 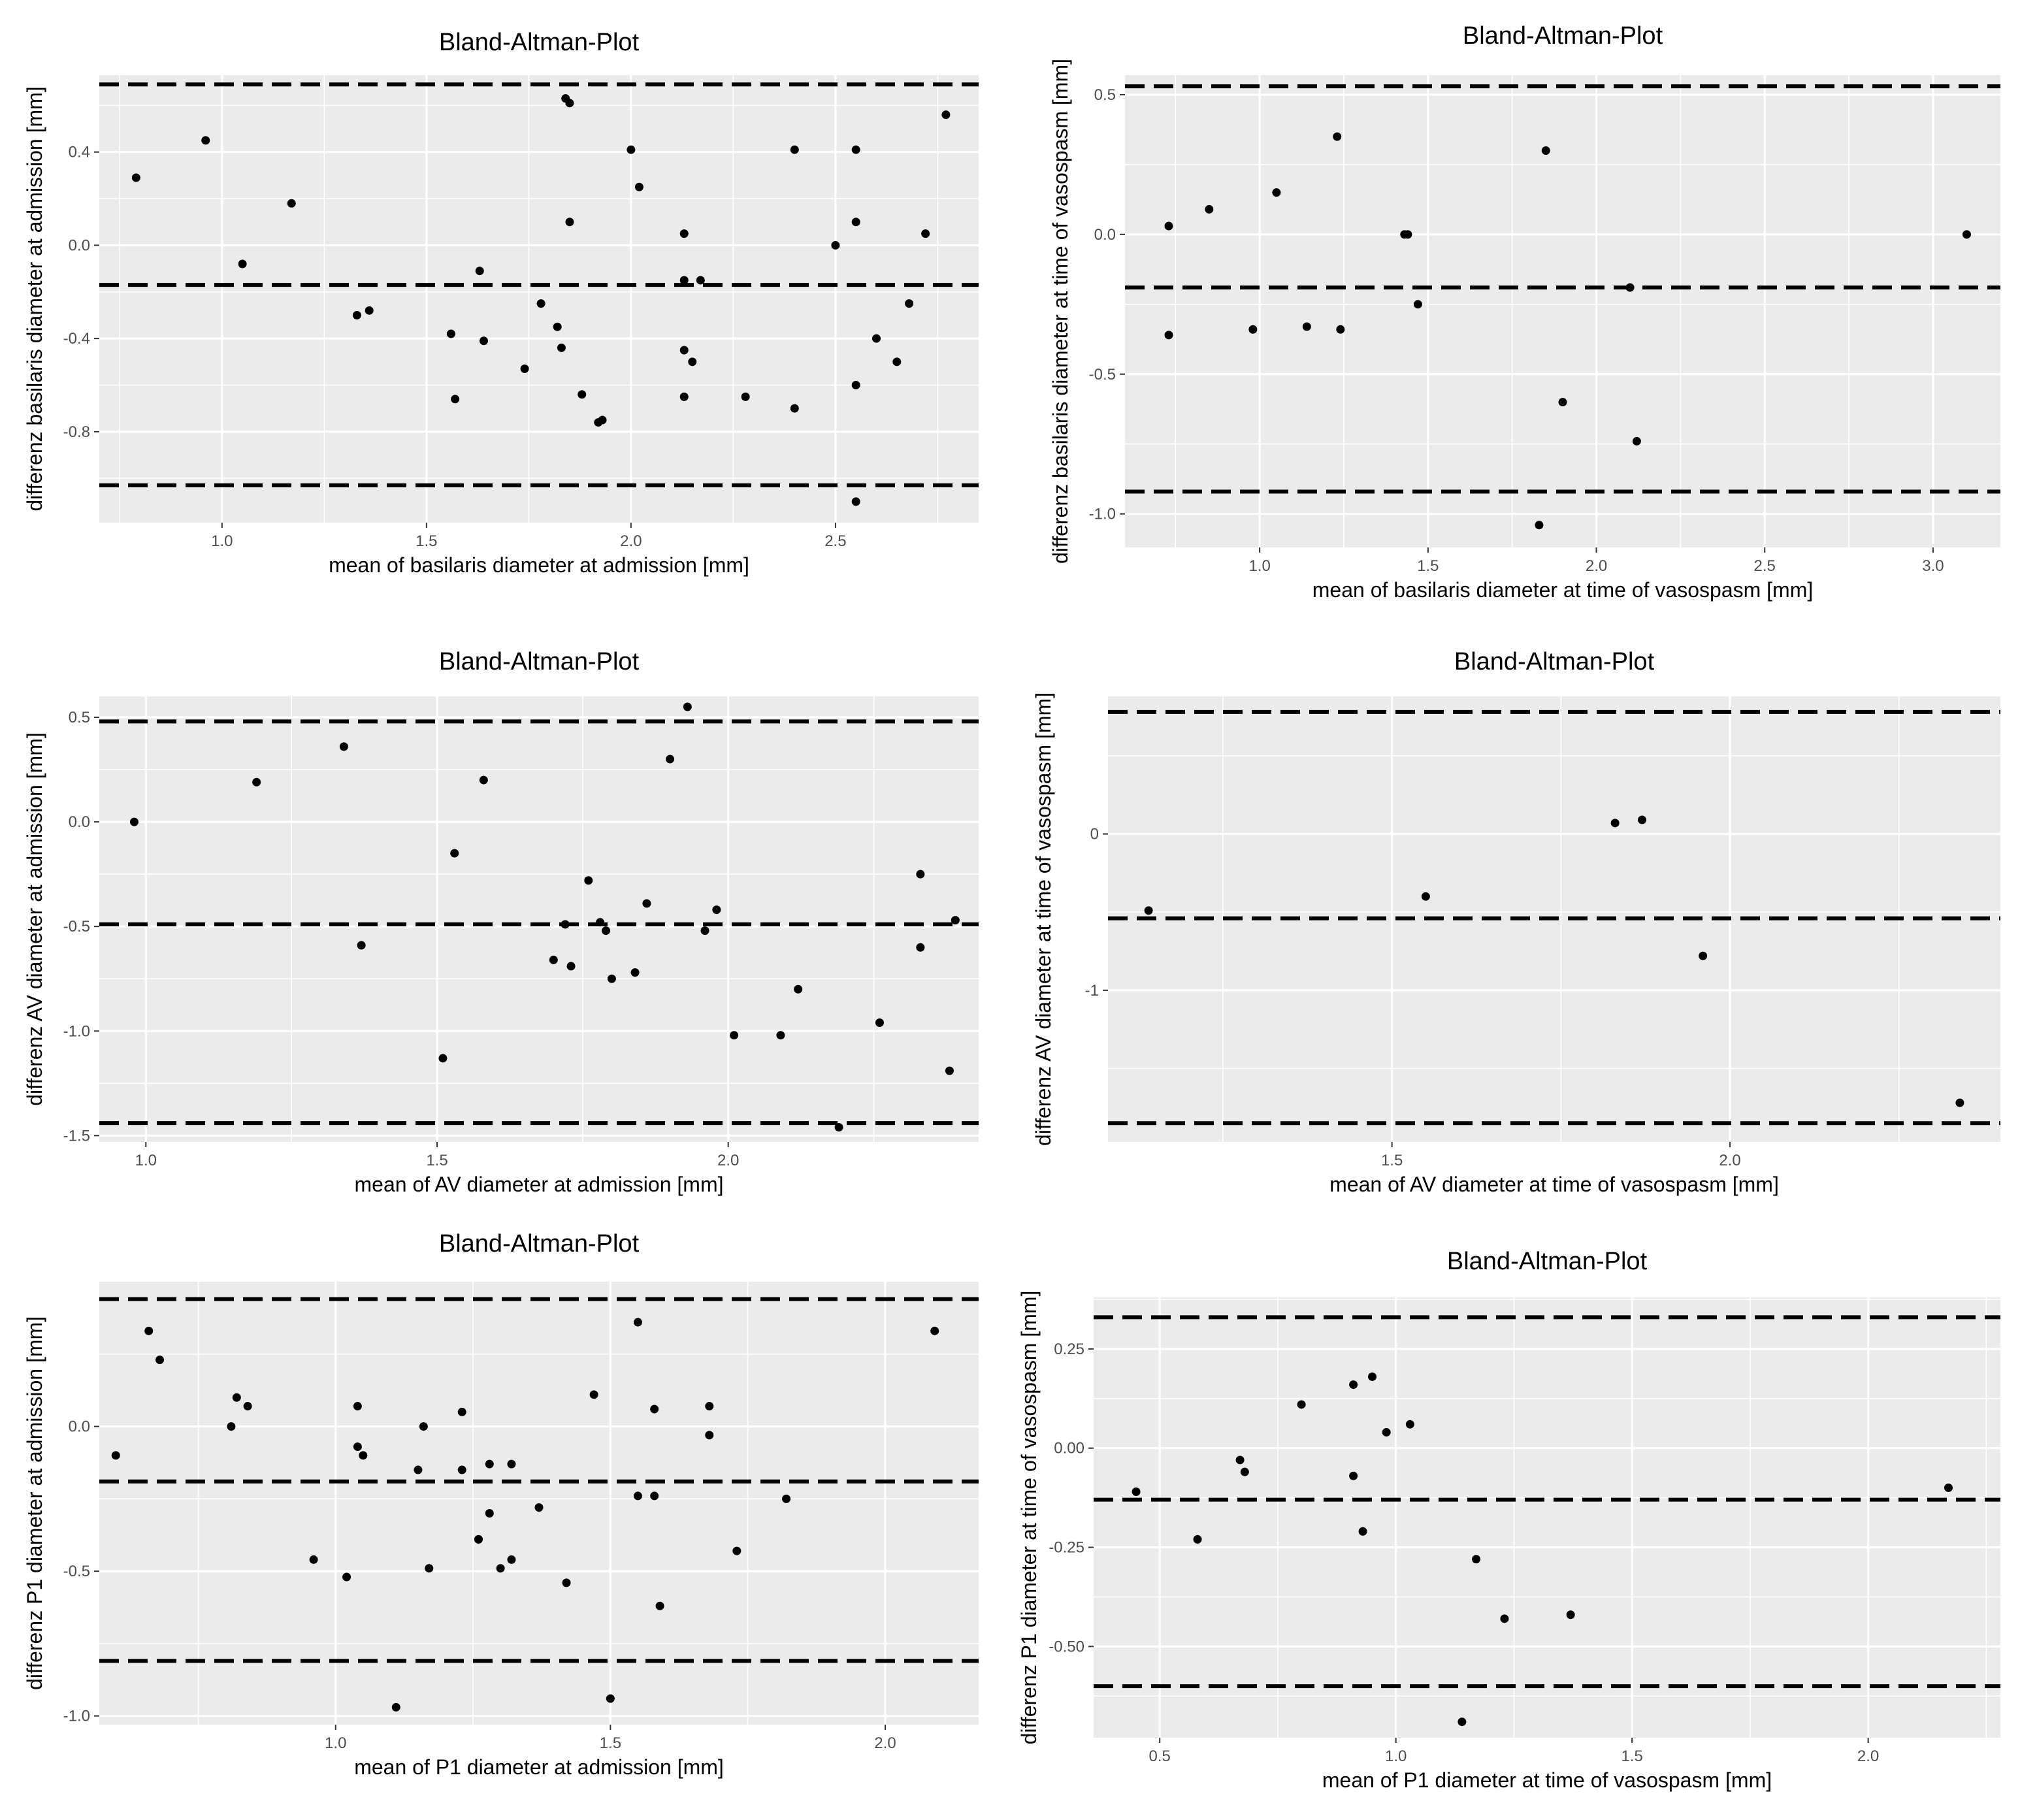 What do you see at coordinates (539, 1244) in the screenshot?
I see `chart-title: Bland-Altman-Plot` at bounding box center [539, 1244].